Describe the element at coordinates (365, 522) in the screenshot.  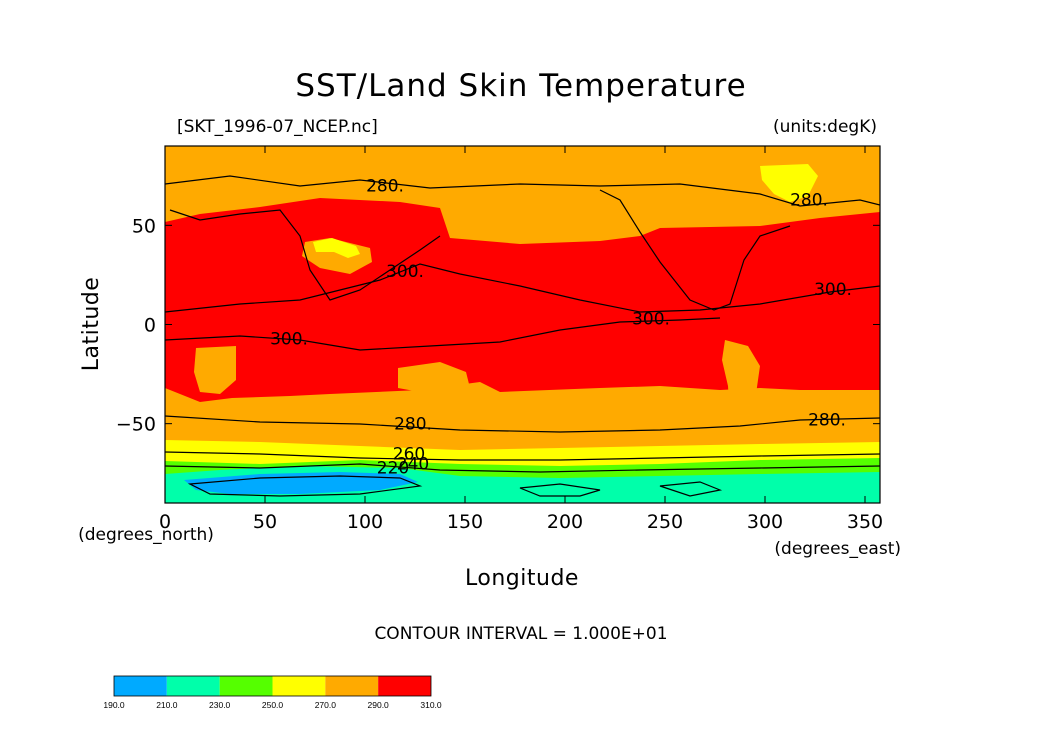
I see `x-tick-label: 100` at that location.